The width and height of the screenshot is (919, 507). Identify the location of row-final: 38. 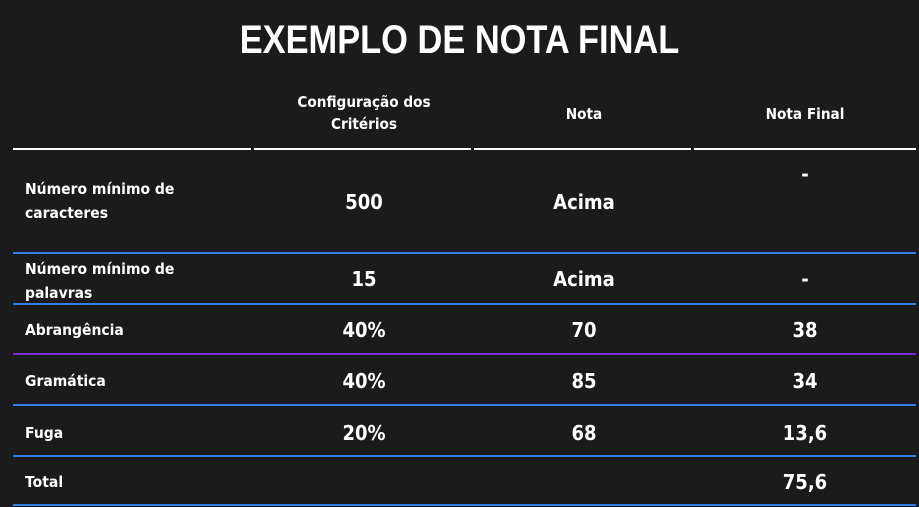
(805, 330).